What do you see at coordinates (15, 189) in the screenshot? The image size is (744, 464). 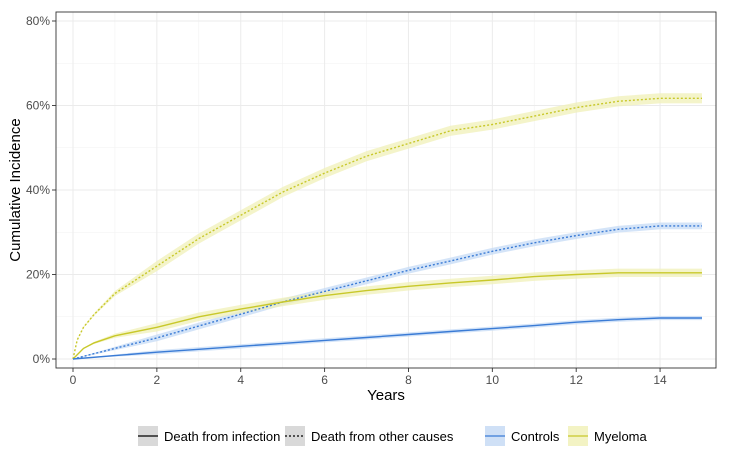 I see `y-axis-title: Cumulative Incidence` at bounding box center [15, 189].